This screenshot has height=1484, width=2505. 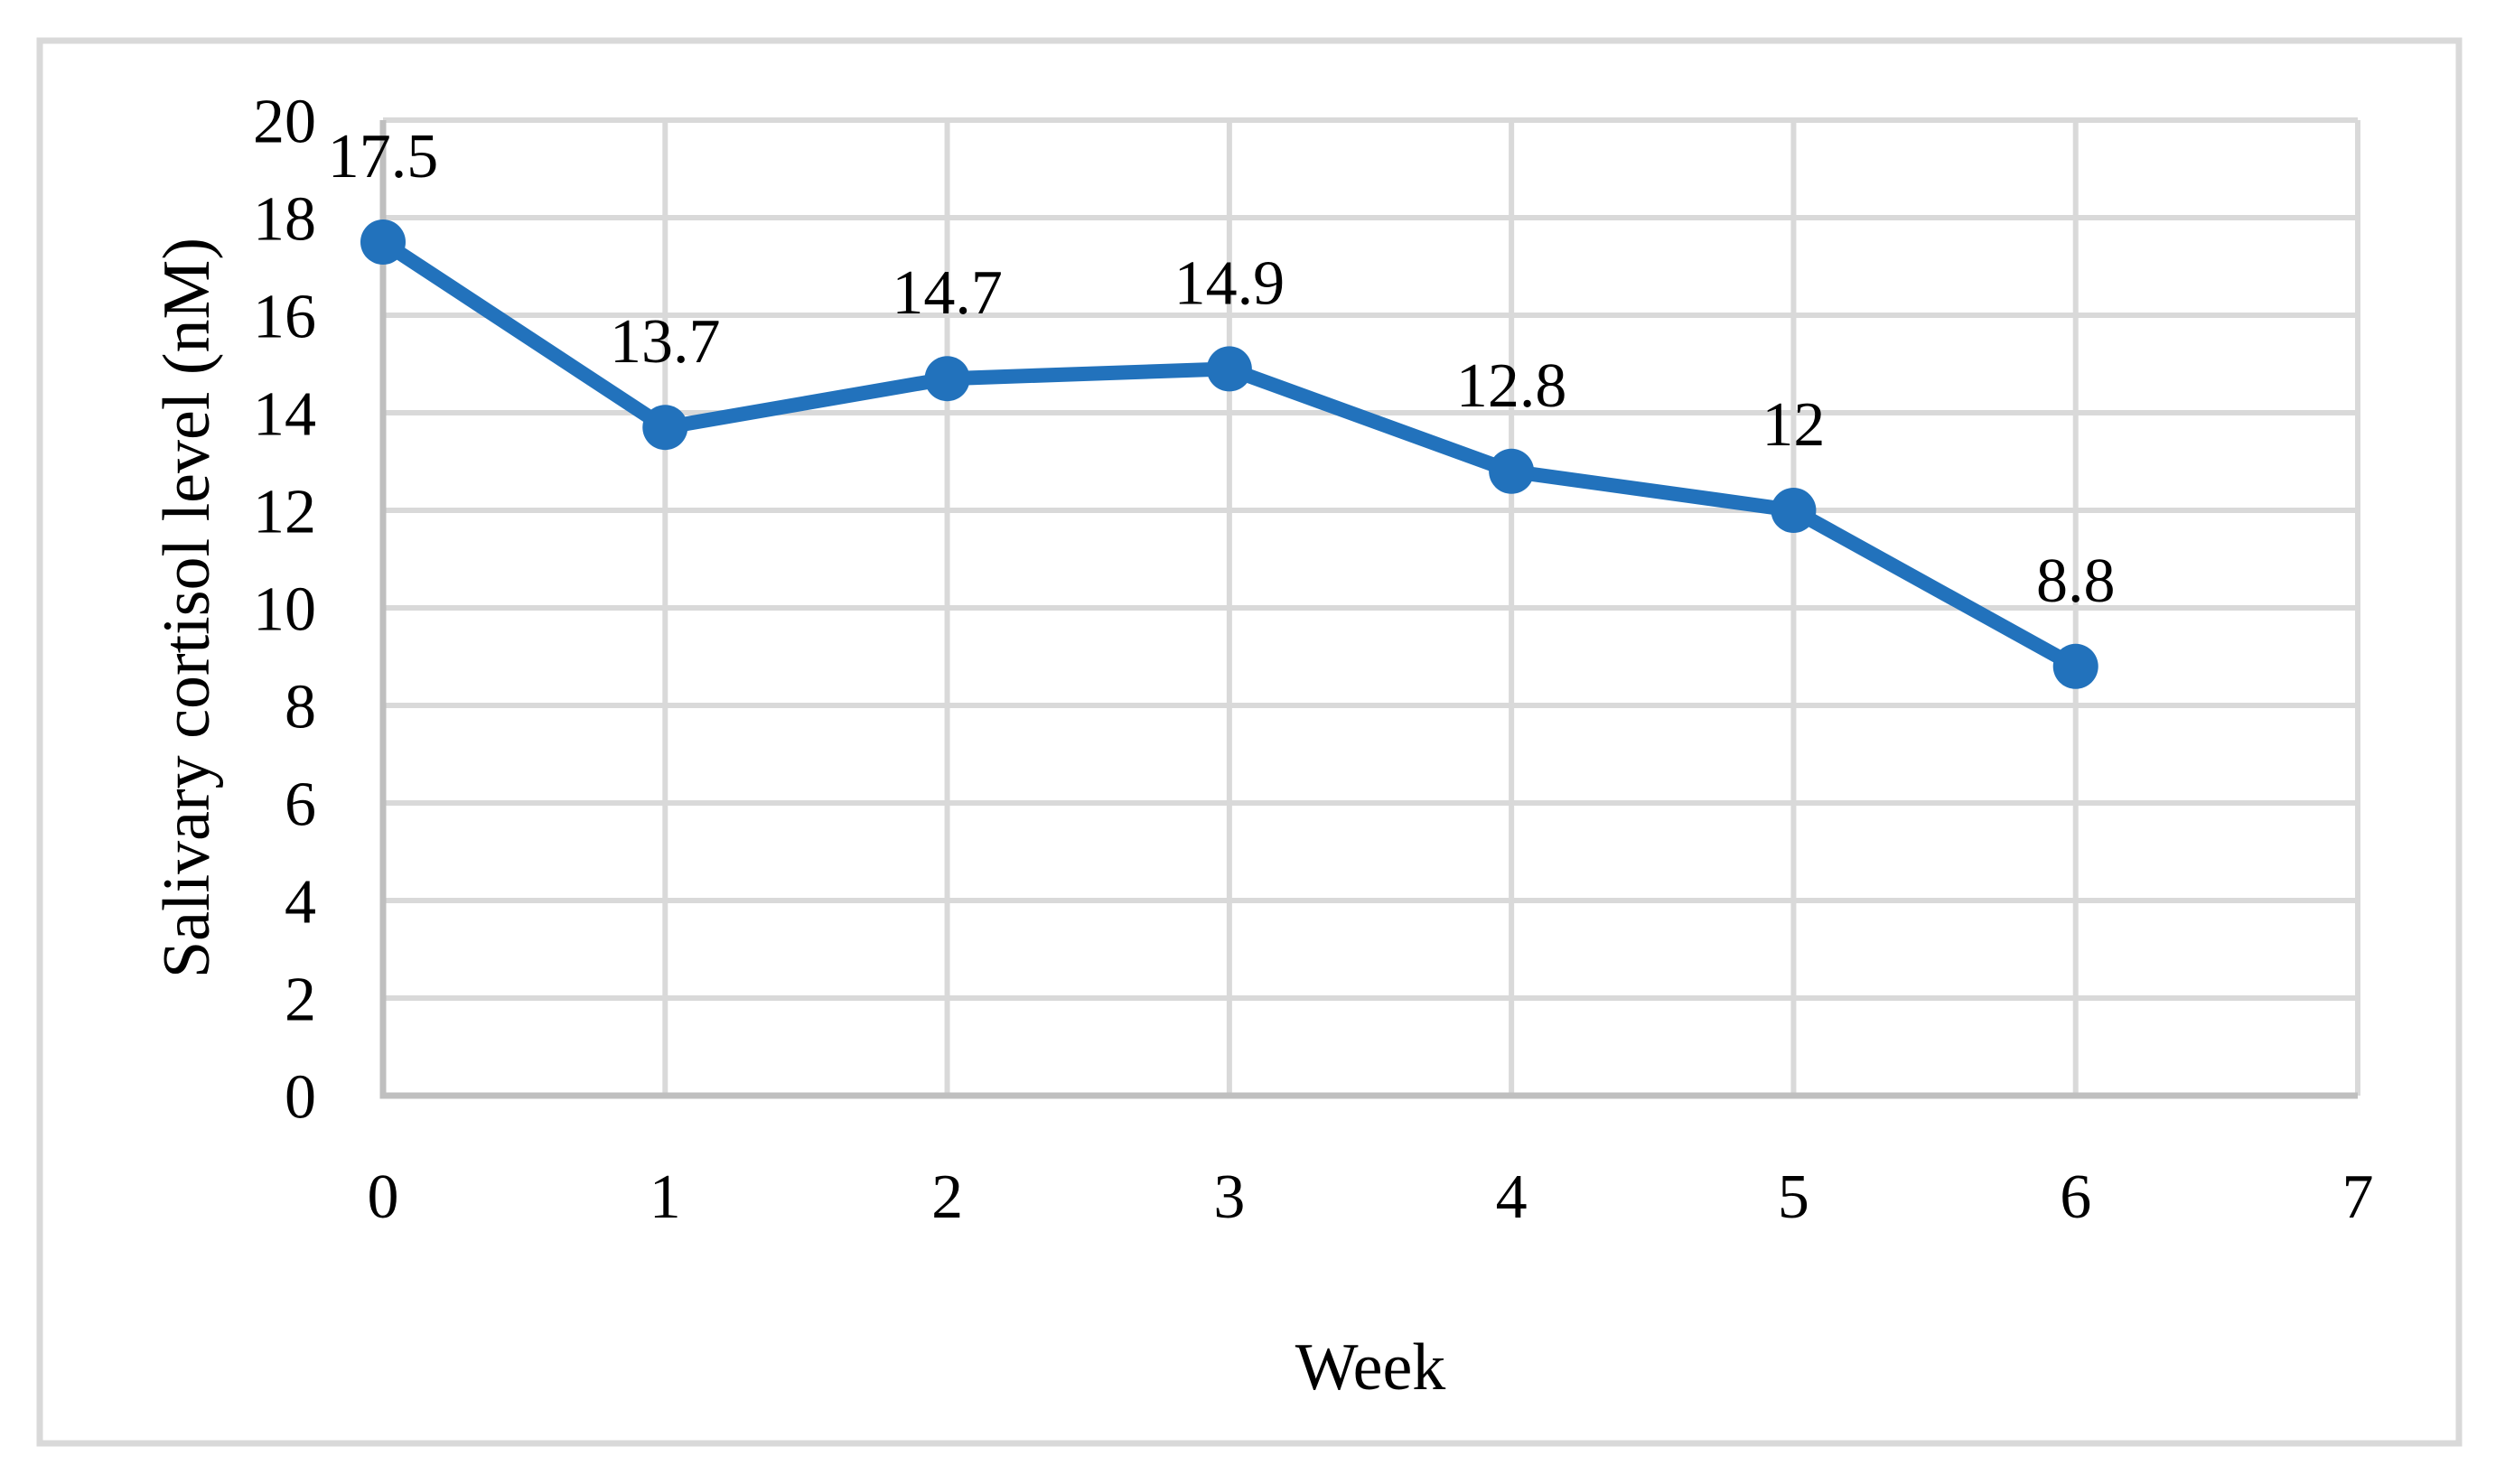 I want to click on x-tick-label: 1, so click(x=665, y=1197).